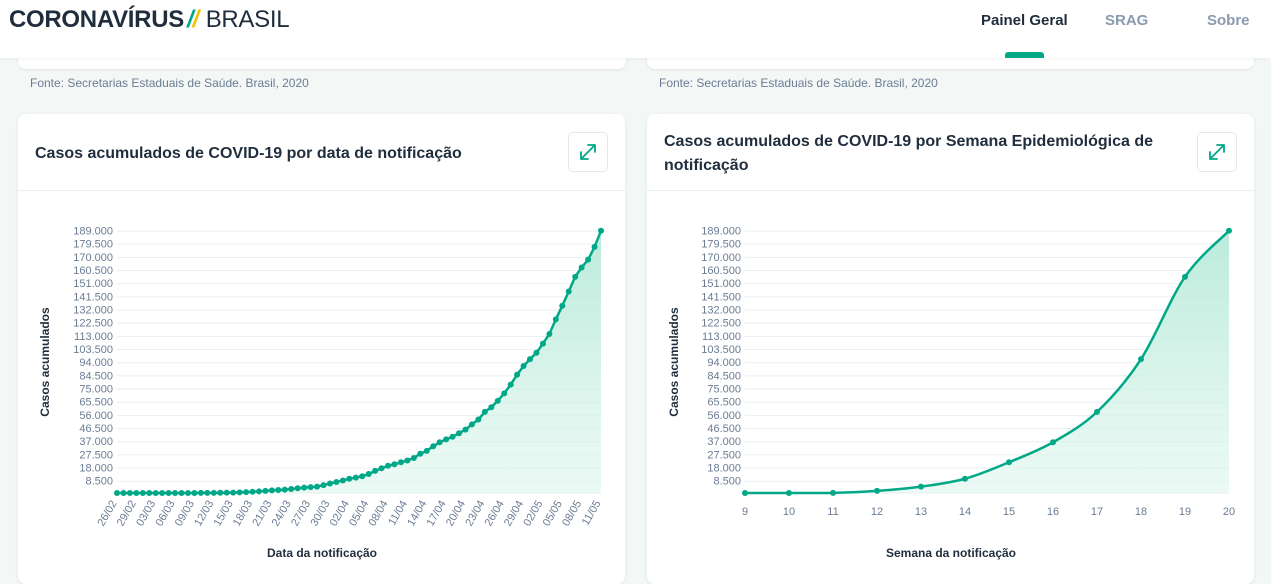 The image size is (1271, 584). I want to click on site-logo: CORONAVÍRUS//BRASIL, so click(149, 20).